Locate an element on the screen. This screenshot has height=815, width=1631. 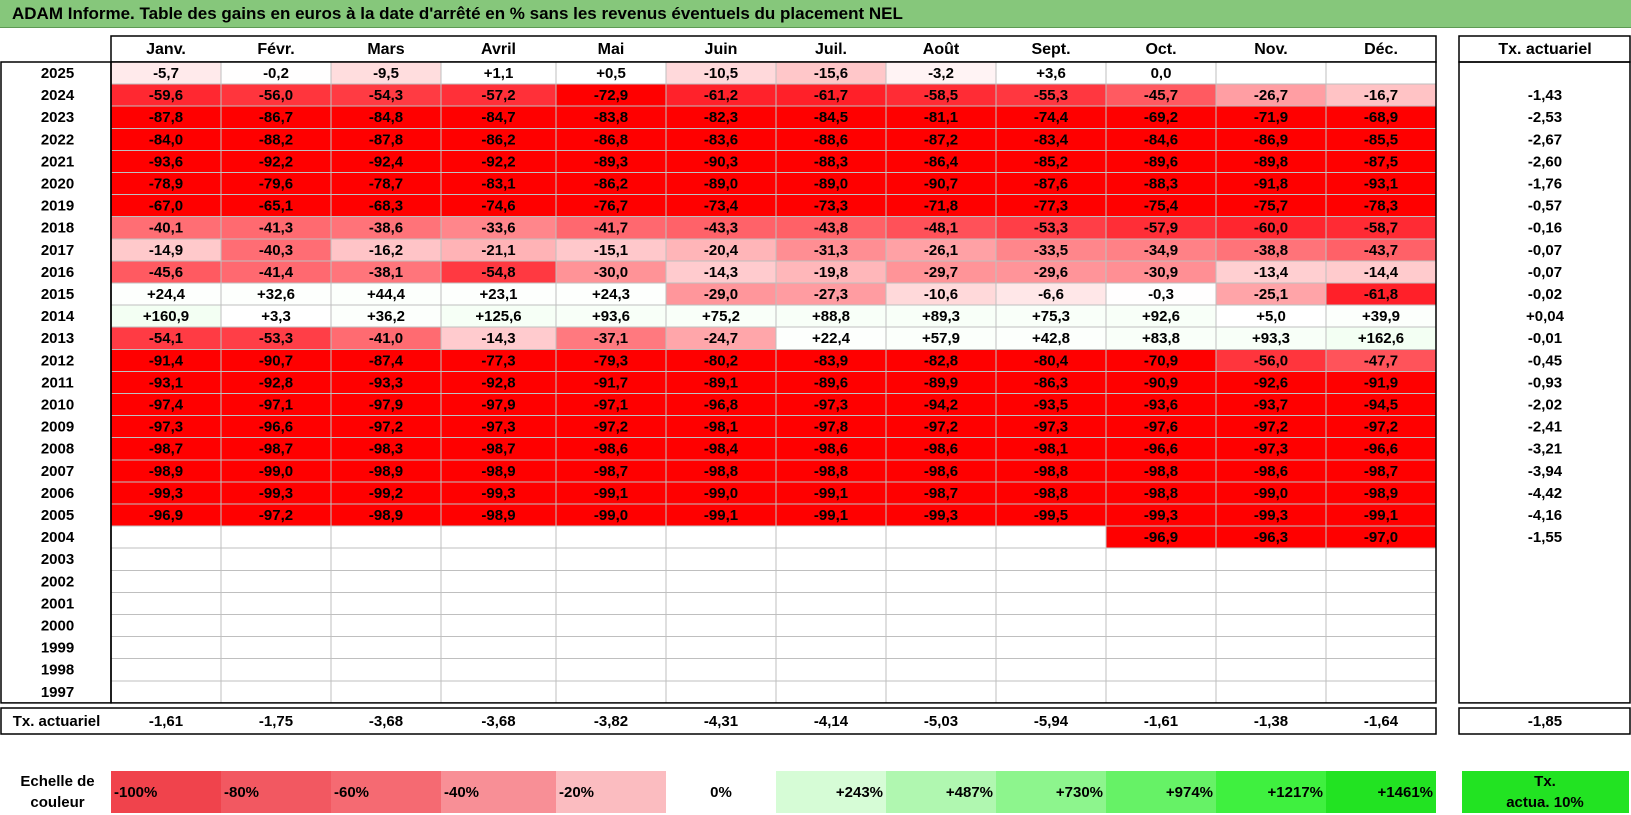
year-label: 1998 is located at coordinates (57, 670).